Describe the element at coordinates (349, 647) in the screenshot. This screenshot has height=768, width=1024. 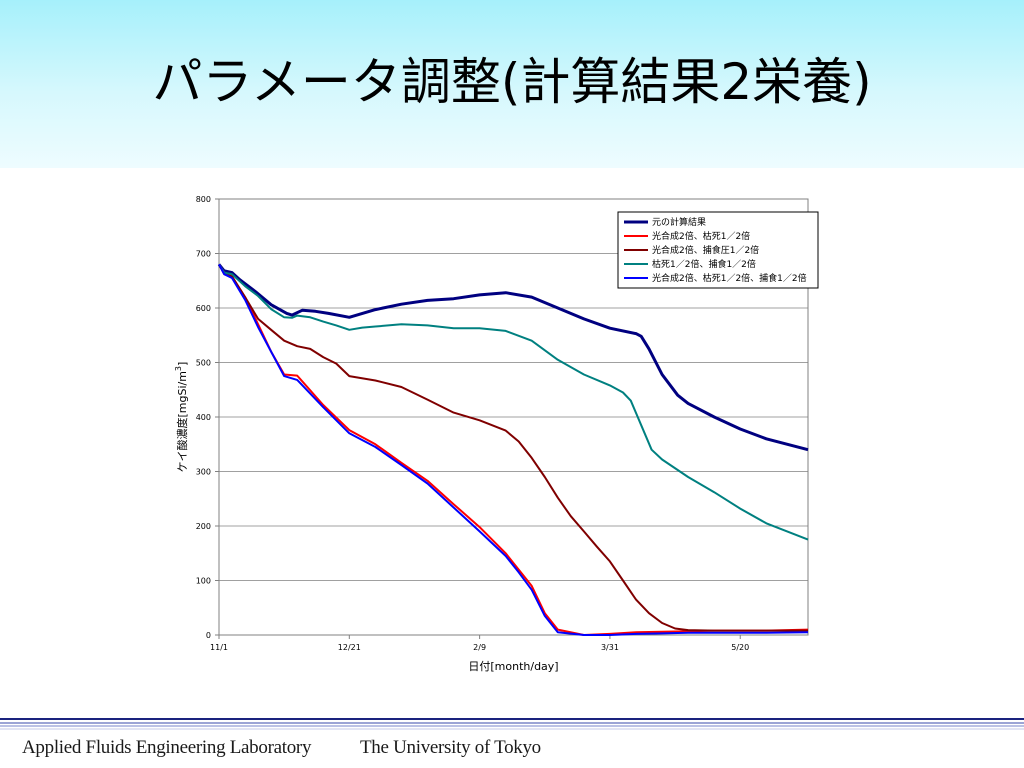
I see `x-tick-label: 12/21` at that location.